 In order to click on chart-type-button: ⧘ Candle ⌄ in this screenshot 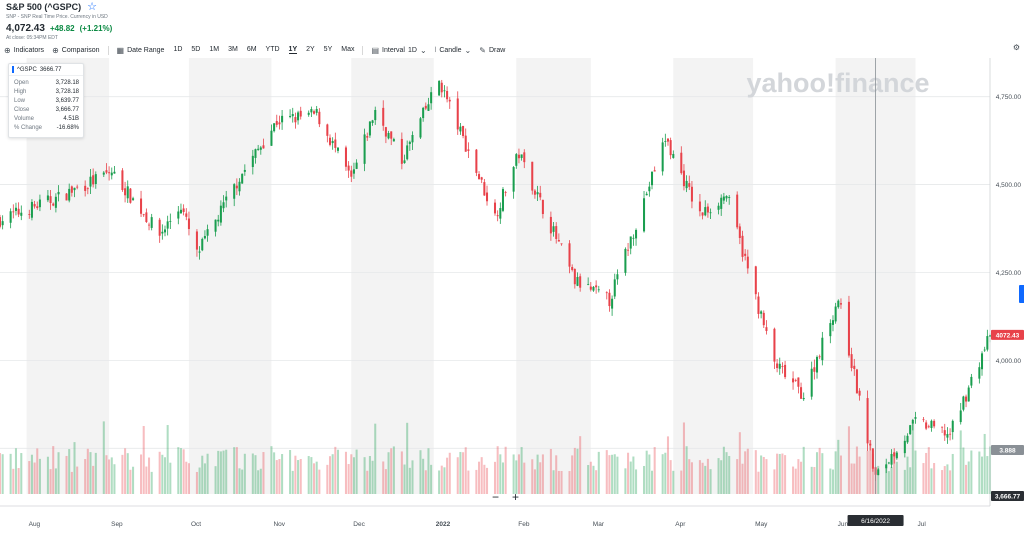, I will do `click(453, 50)`.